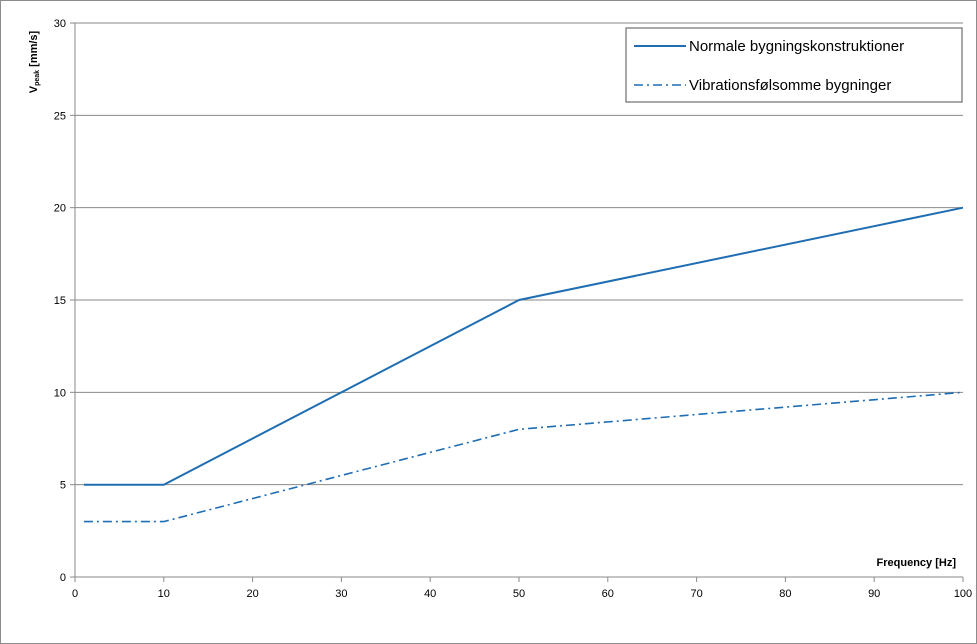 Image resolution: width=977 pixels, height=644 pixels. I want to click on y-axis-title-main: V, so click(34, 89).